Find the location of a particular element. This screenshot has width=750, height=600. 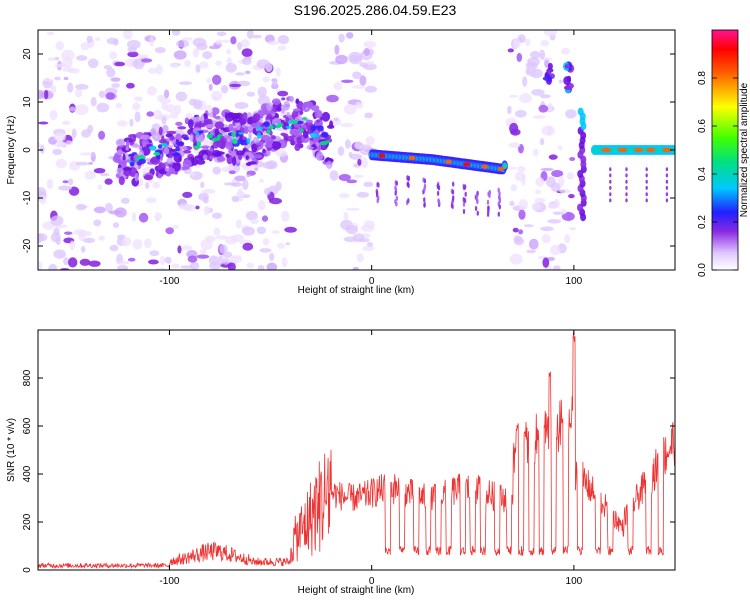

spectrogram-x-tick-label: 100 is located at coordinates (574, 281).